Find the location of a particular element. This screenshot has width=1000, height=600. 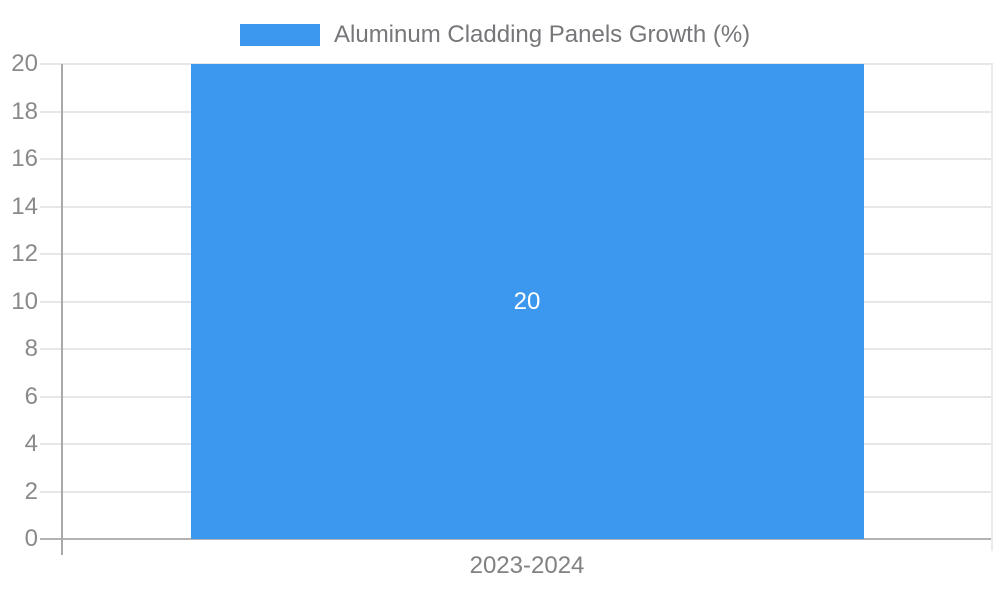

y-tick-label-10: 10 is located at coordinates (24, 301).